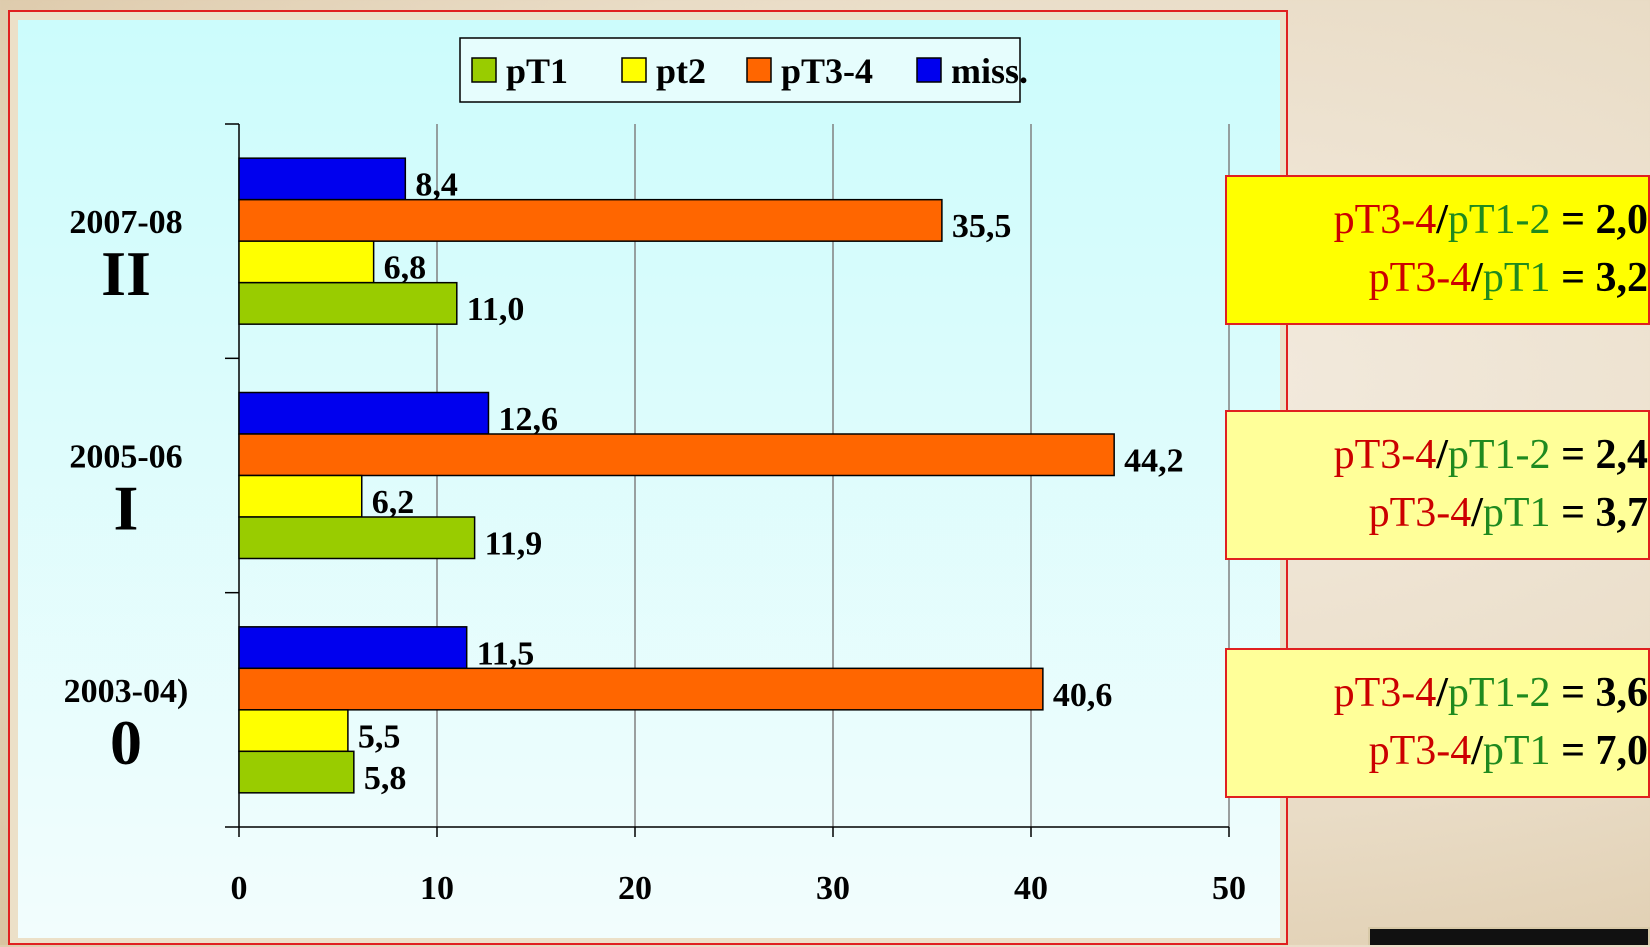 This screenshot has height=947, width=1650. What do you see at coordinates (982, 226) in the screenshot?
I see `data-label: 35,5` at bounding box center [982, 226].